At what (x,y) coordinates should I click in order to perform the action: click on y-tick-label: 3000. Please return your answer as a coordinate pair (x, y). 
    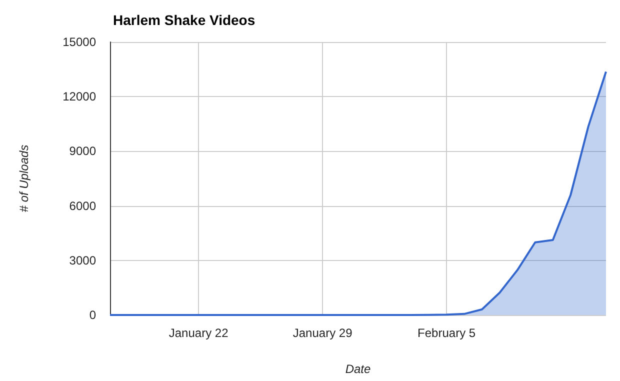
    Looking at the image, I should click on (82, 260).